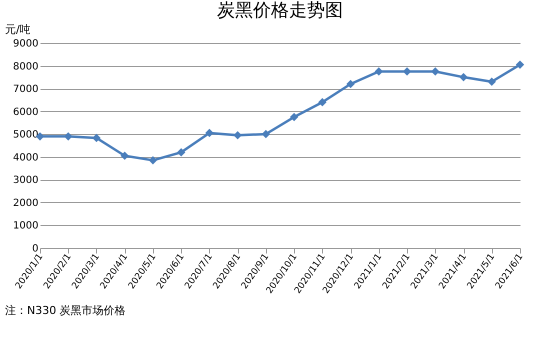 This screenshot has height=344, width=555. I want to click on chart-title: 炭黑价格走势图, so click(280, 10).